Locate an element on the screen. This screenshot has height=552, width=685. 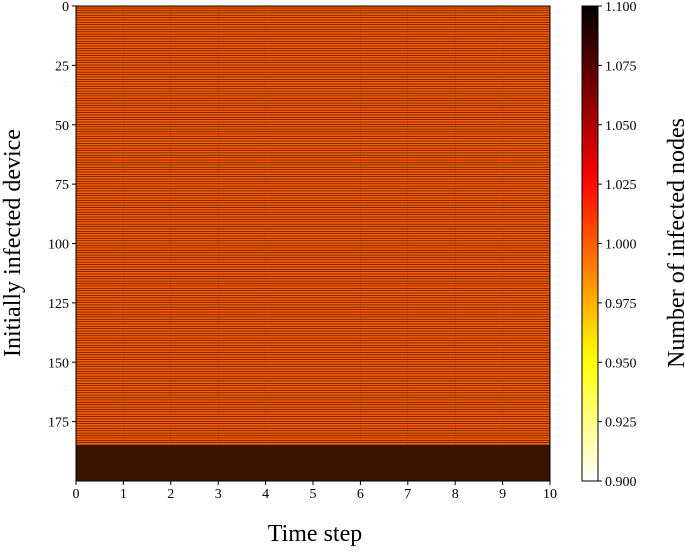
colorbar-tick-label: 1.025 is located at coordinates (621, 185).